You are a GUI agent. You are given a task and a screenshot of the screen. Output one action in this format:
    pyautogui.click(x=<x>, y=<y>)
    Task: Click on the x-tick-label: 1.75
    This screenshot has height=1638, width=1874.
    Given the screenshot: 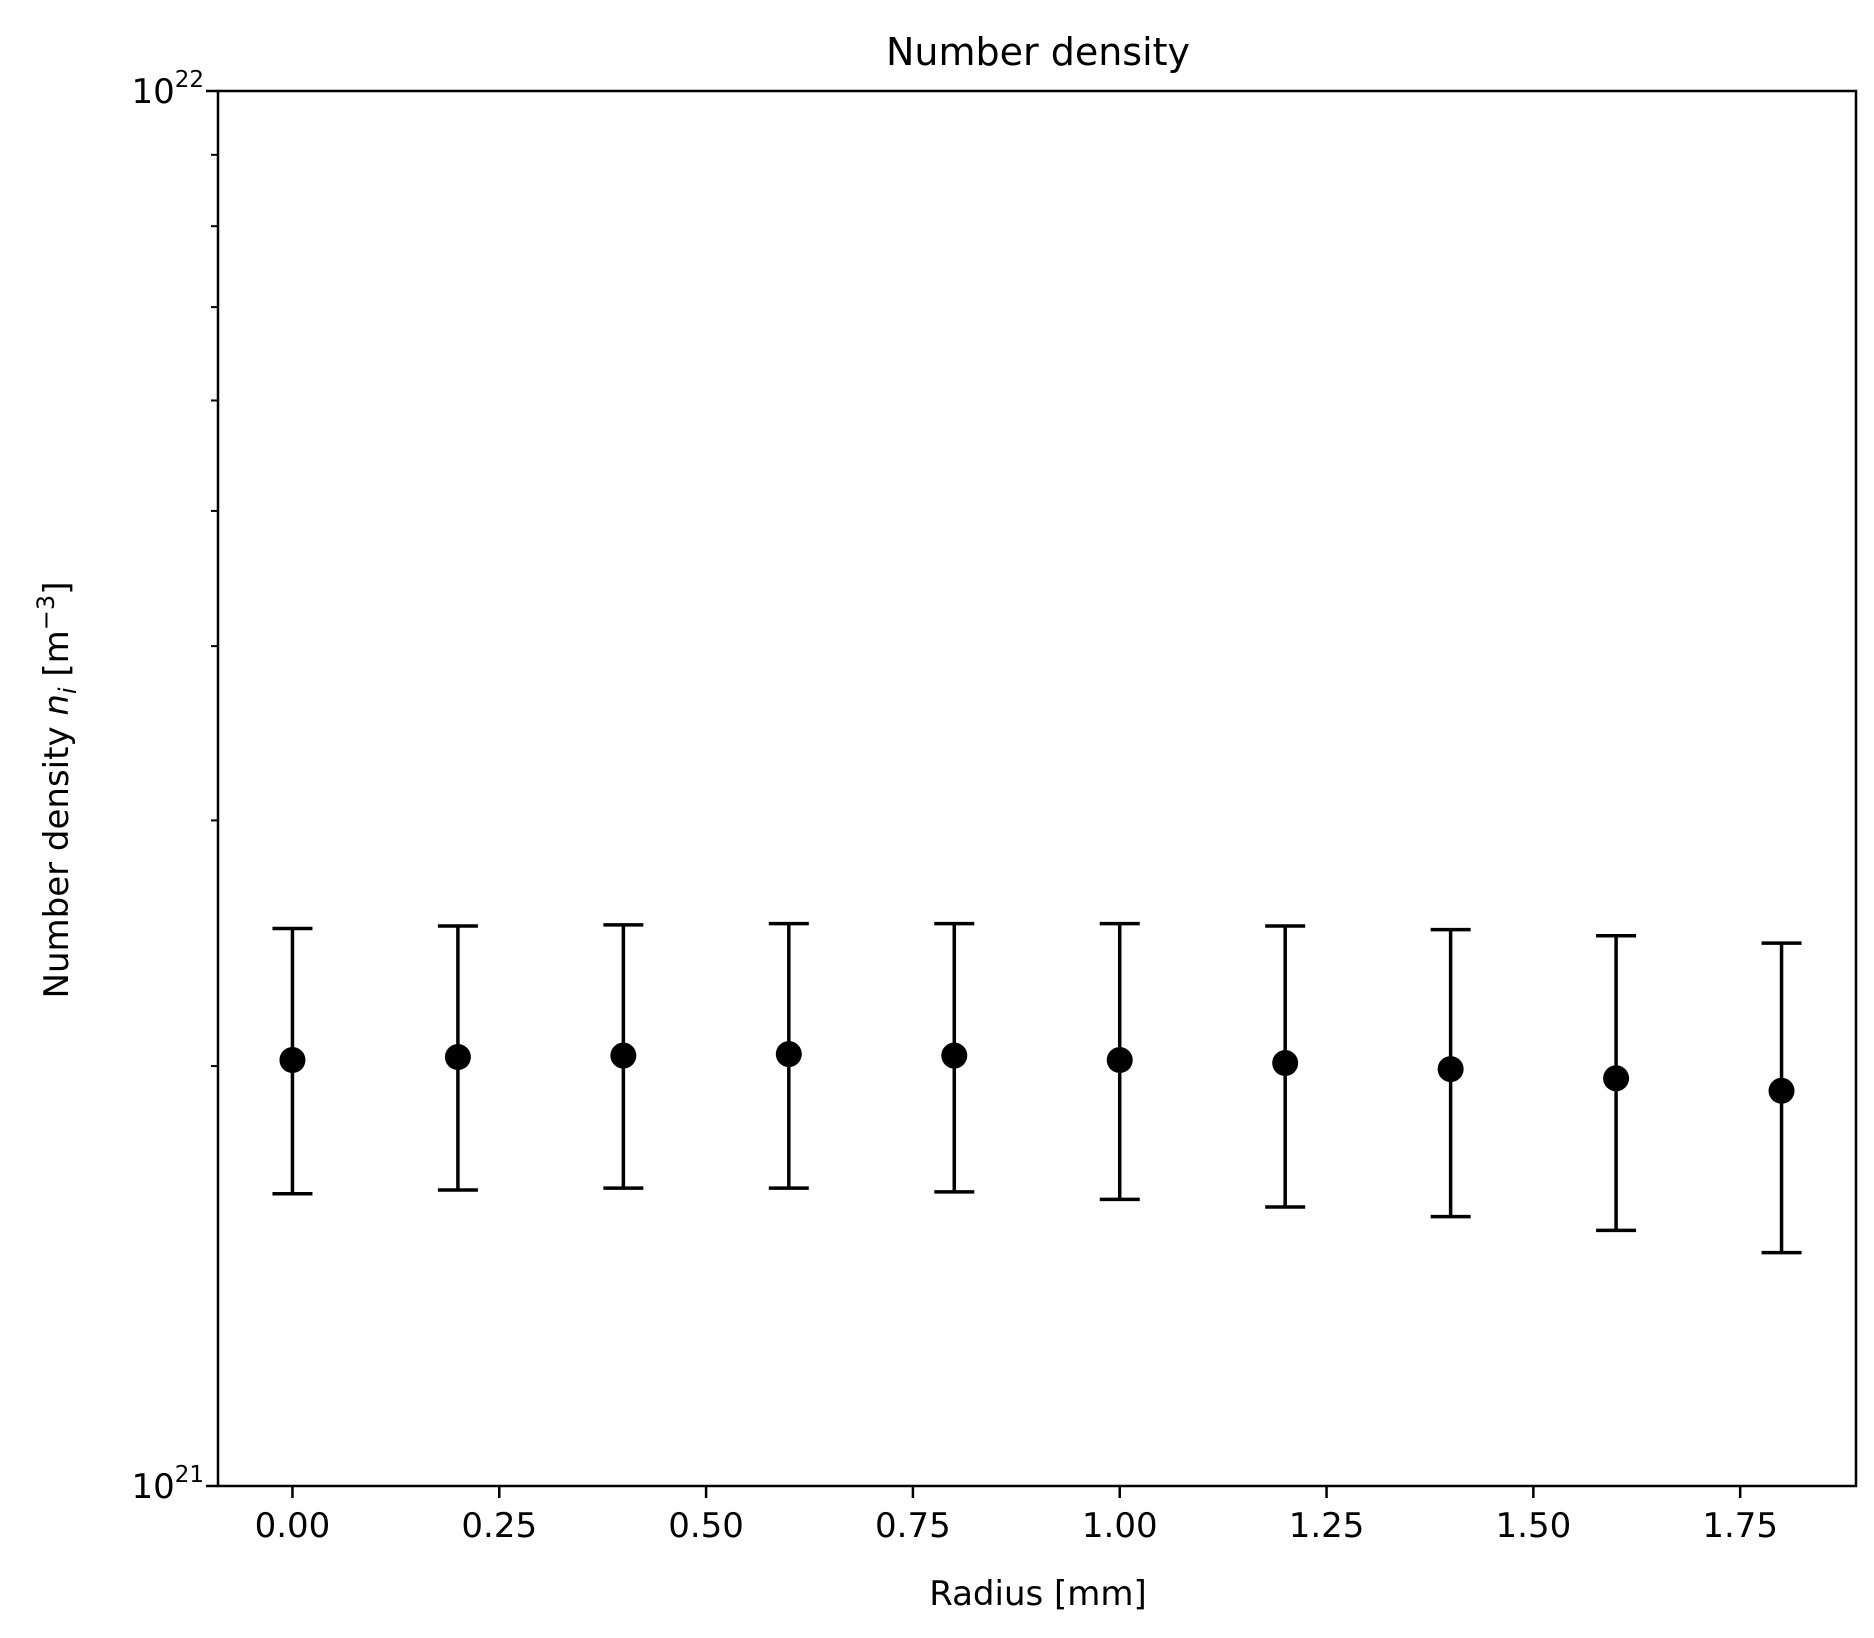 What is the action you would take?
    pyautogui.click(x=1740, y=1526)
    